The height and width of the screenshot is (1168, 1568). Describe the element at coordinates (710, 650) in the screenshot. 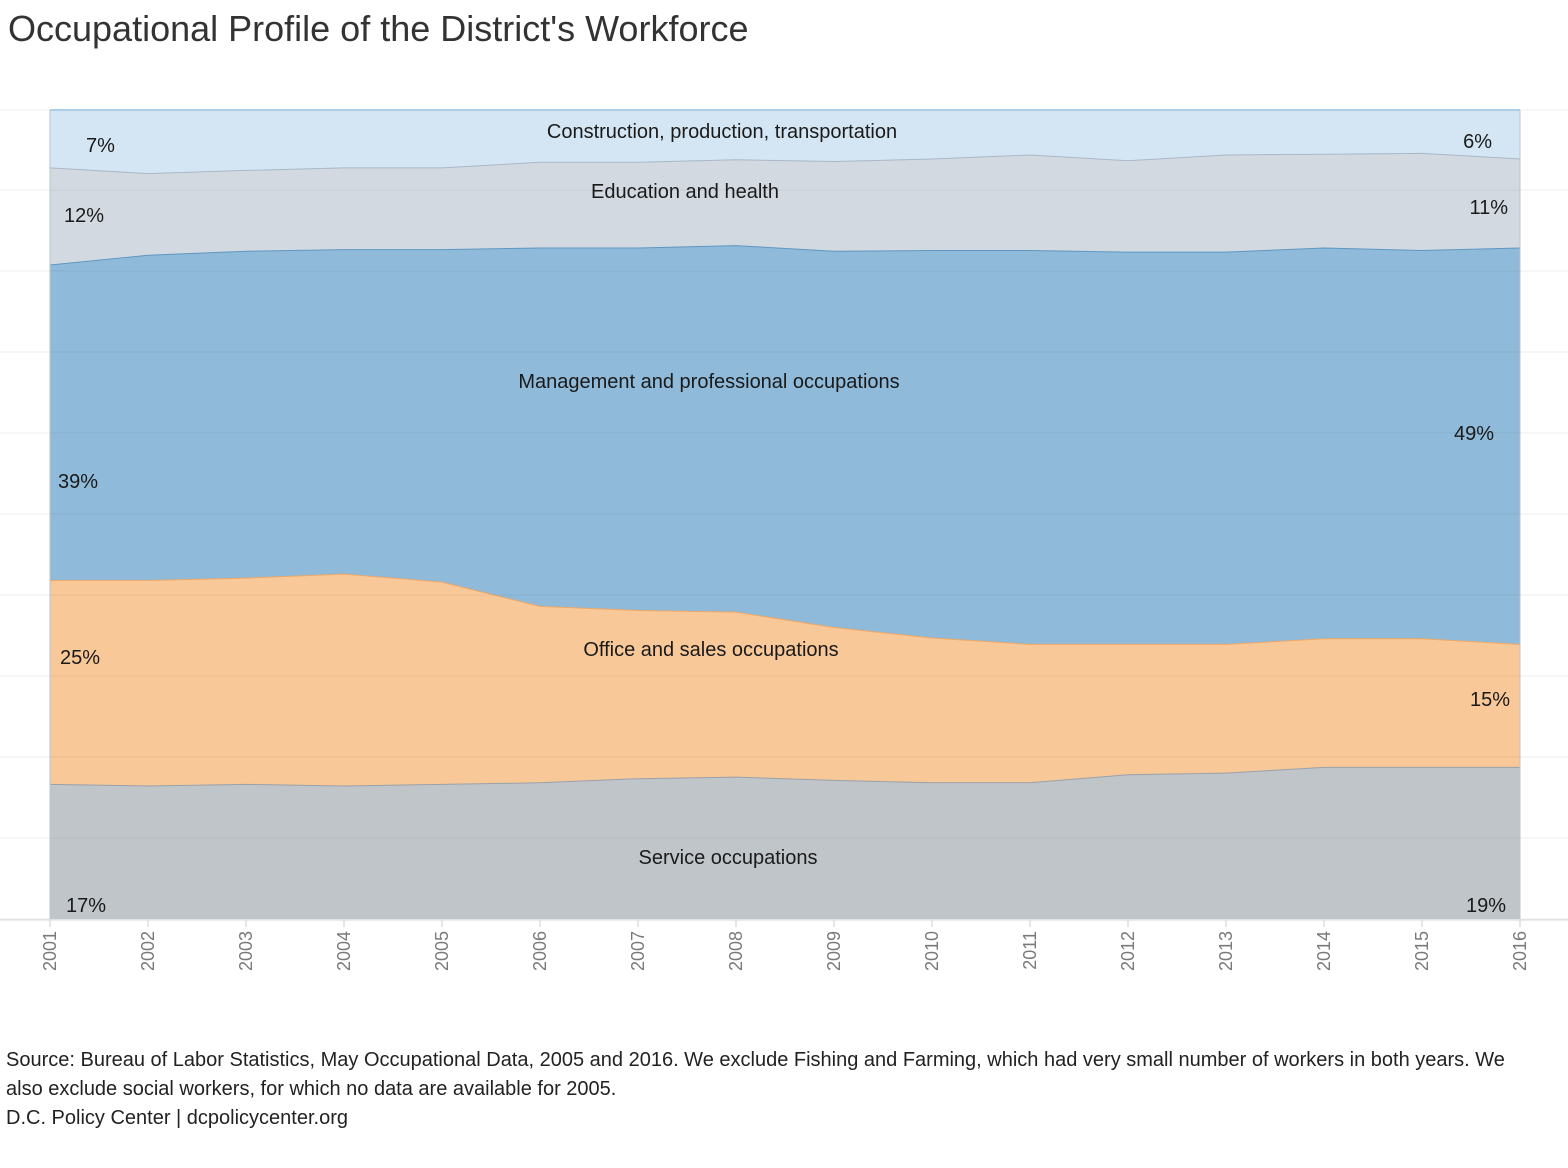

I see `series-label: Office and sales occupations` at that location.